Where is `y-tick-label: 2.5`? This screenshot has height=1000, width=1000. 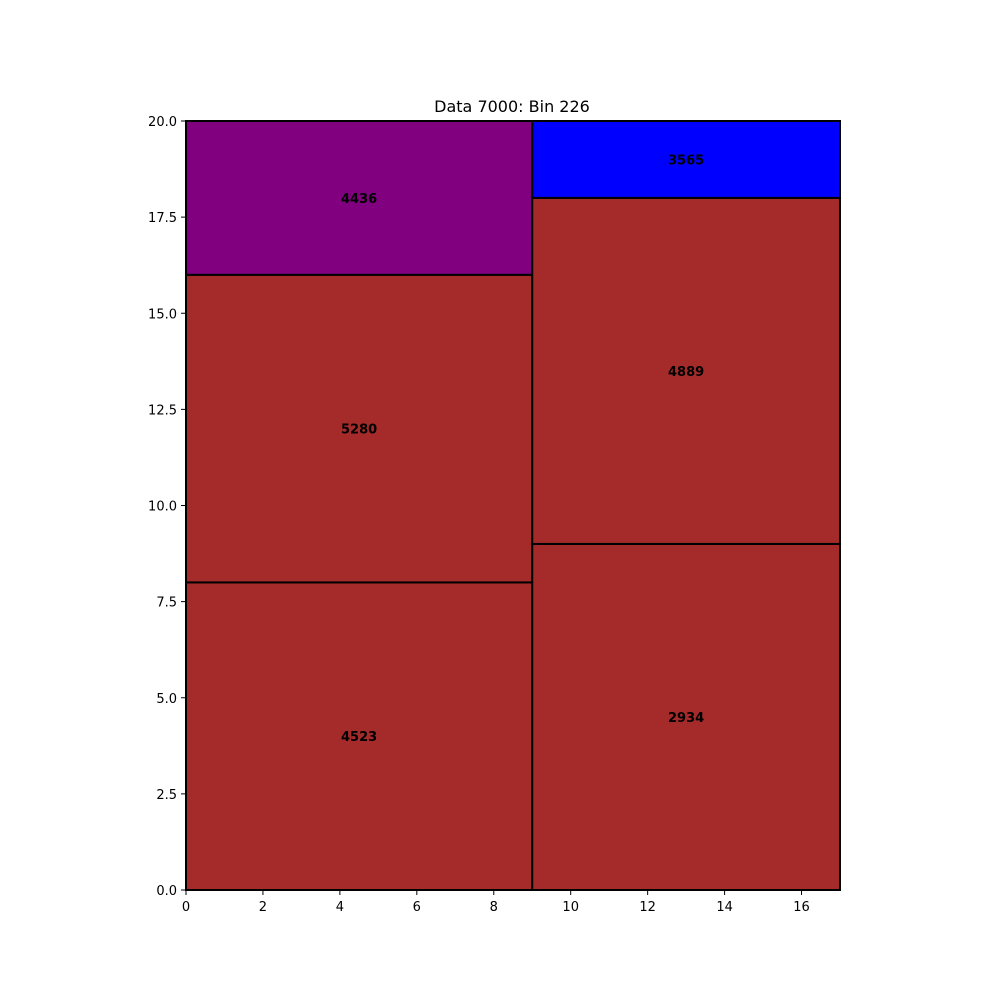
y-tick-label: 2.5 is located at coordinates (166, 795).